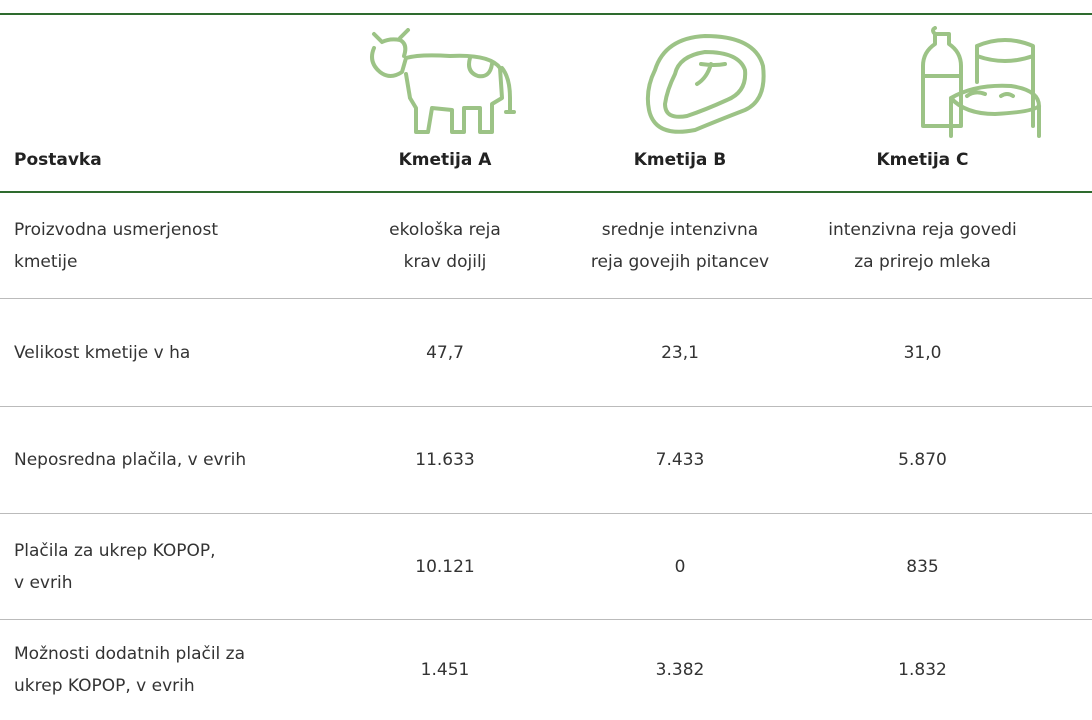  I want to click on cell: ekološka reja krav dojilj, so click(445, 246).